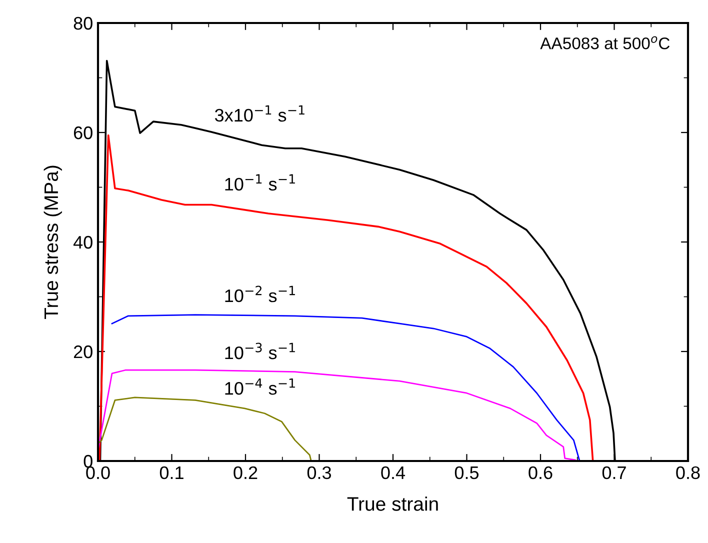  I want to click on series-label: 3x10$^{−1}$ s$^{−1}$, so click(259, 113).